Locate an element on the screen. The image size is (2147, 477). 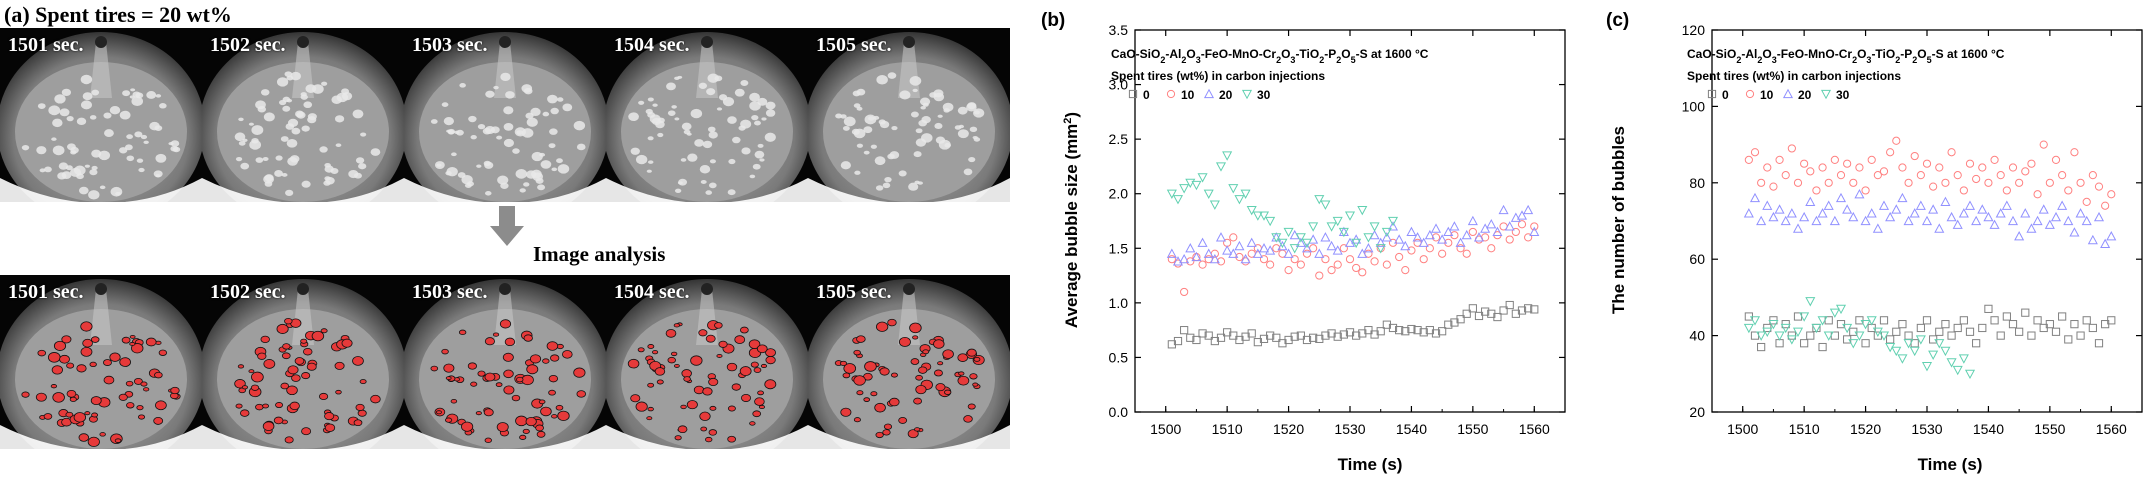
frame-time-label: 1504 sec. is located at coordinates (652, 292).